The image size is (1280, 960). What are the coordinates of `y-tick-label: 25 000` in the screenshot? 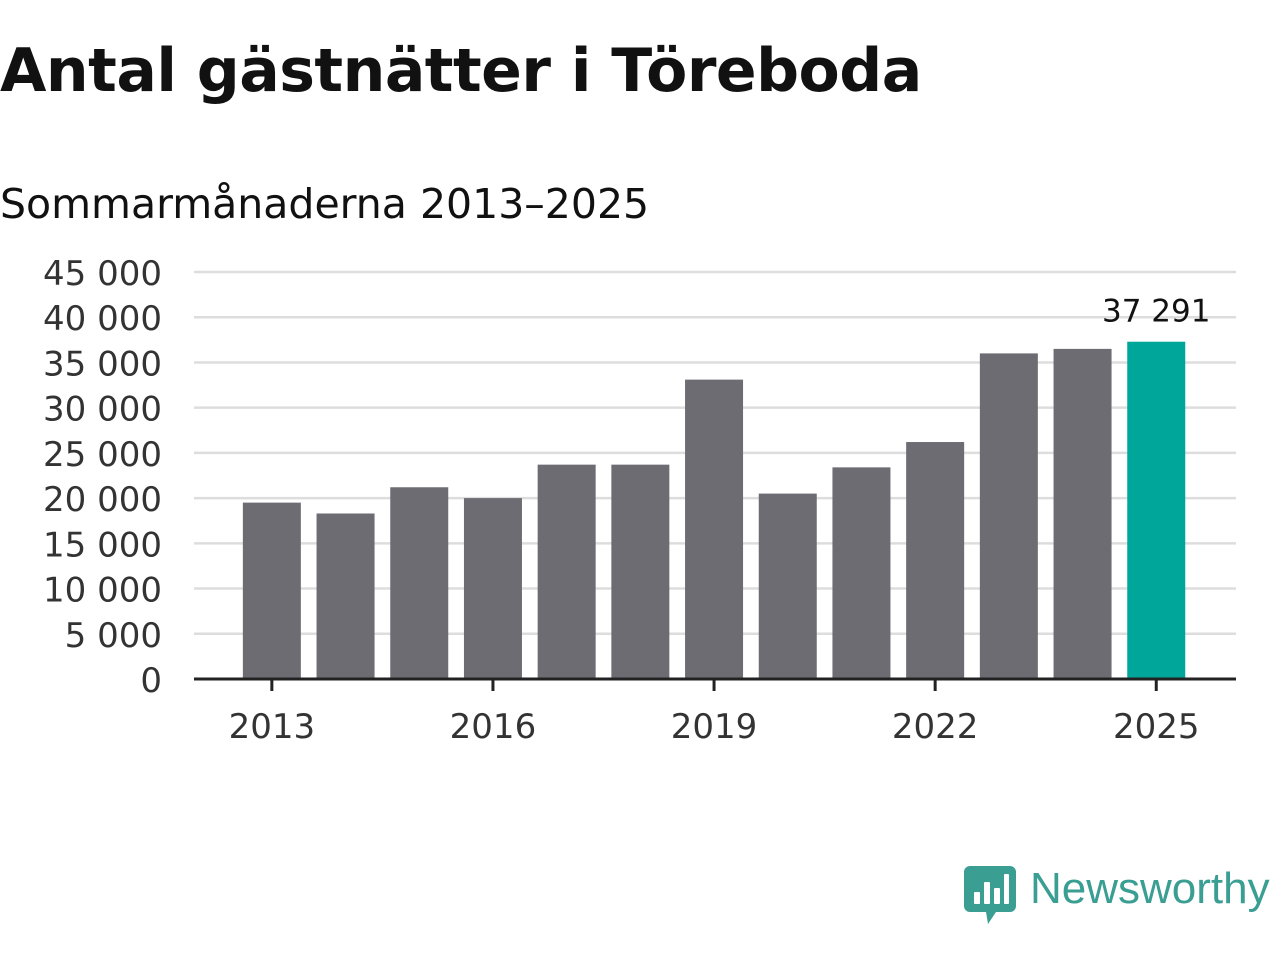 It's located at (102, 455).